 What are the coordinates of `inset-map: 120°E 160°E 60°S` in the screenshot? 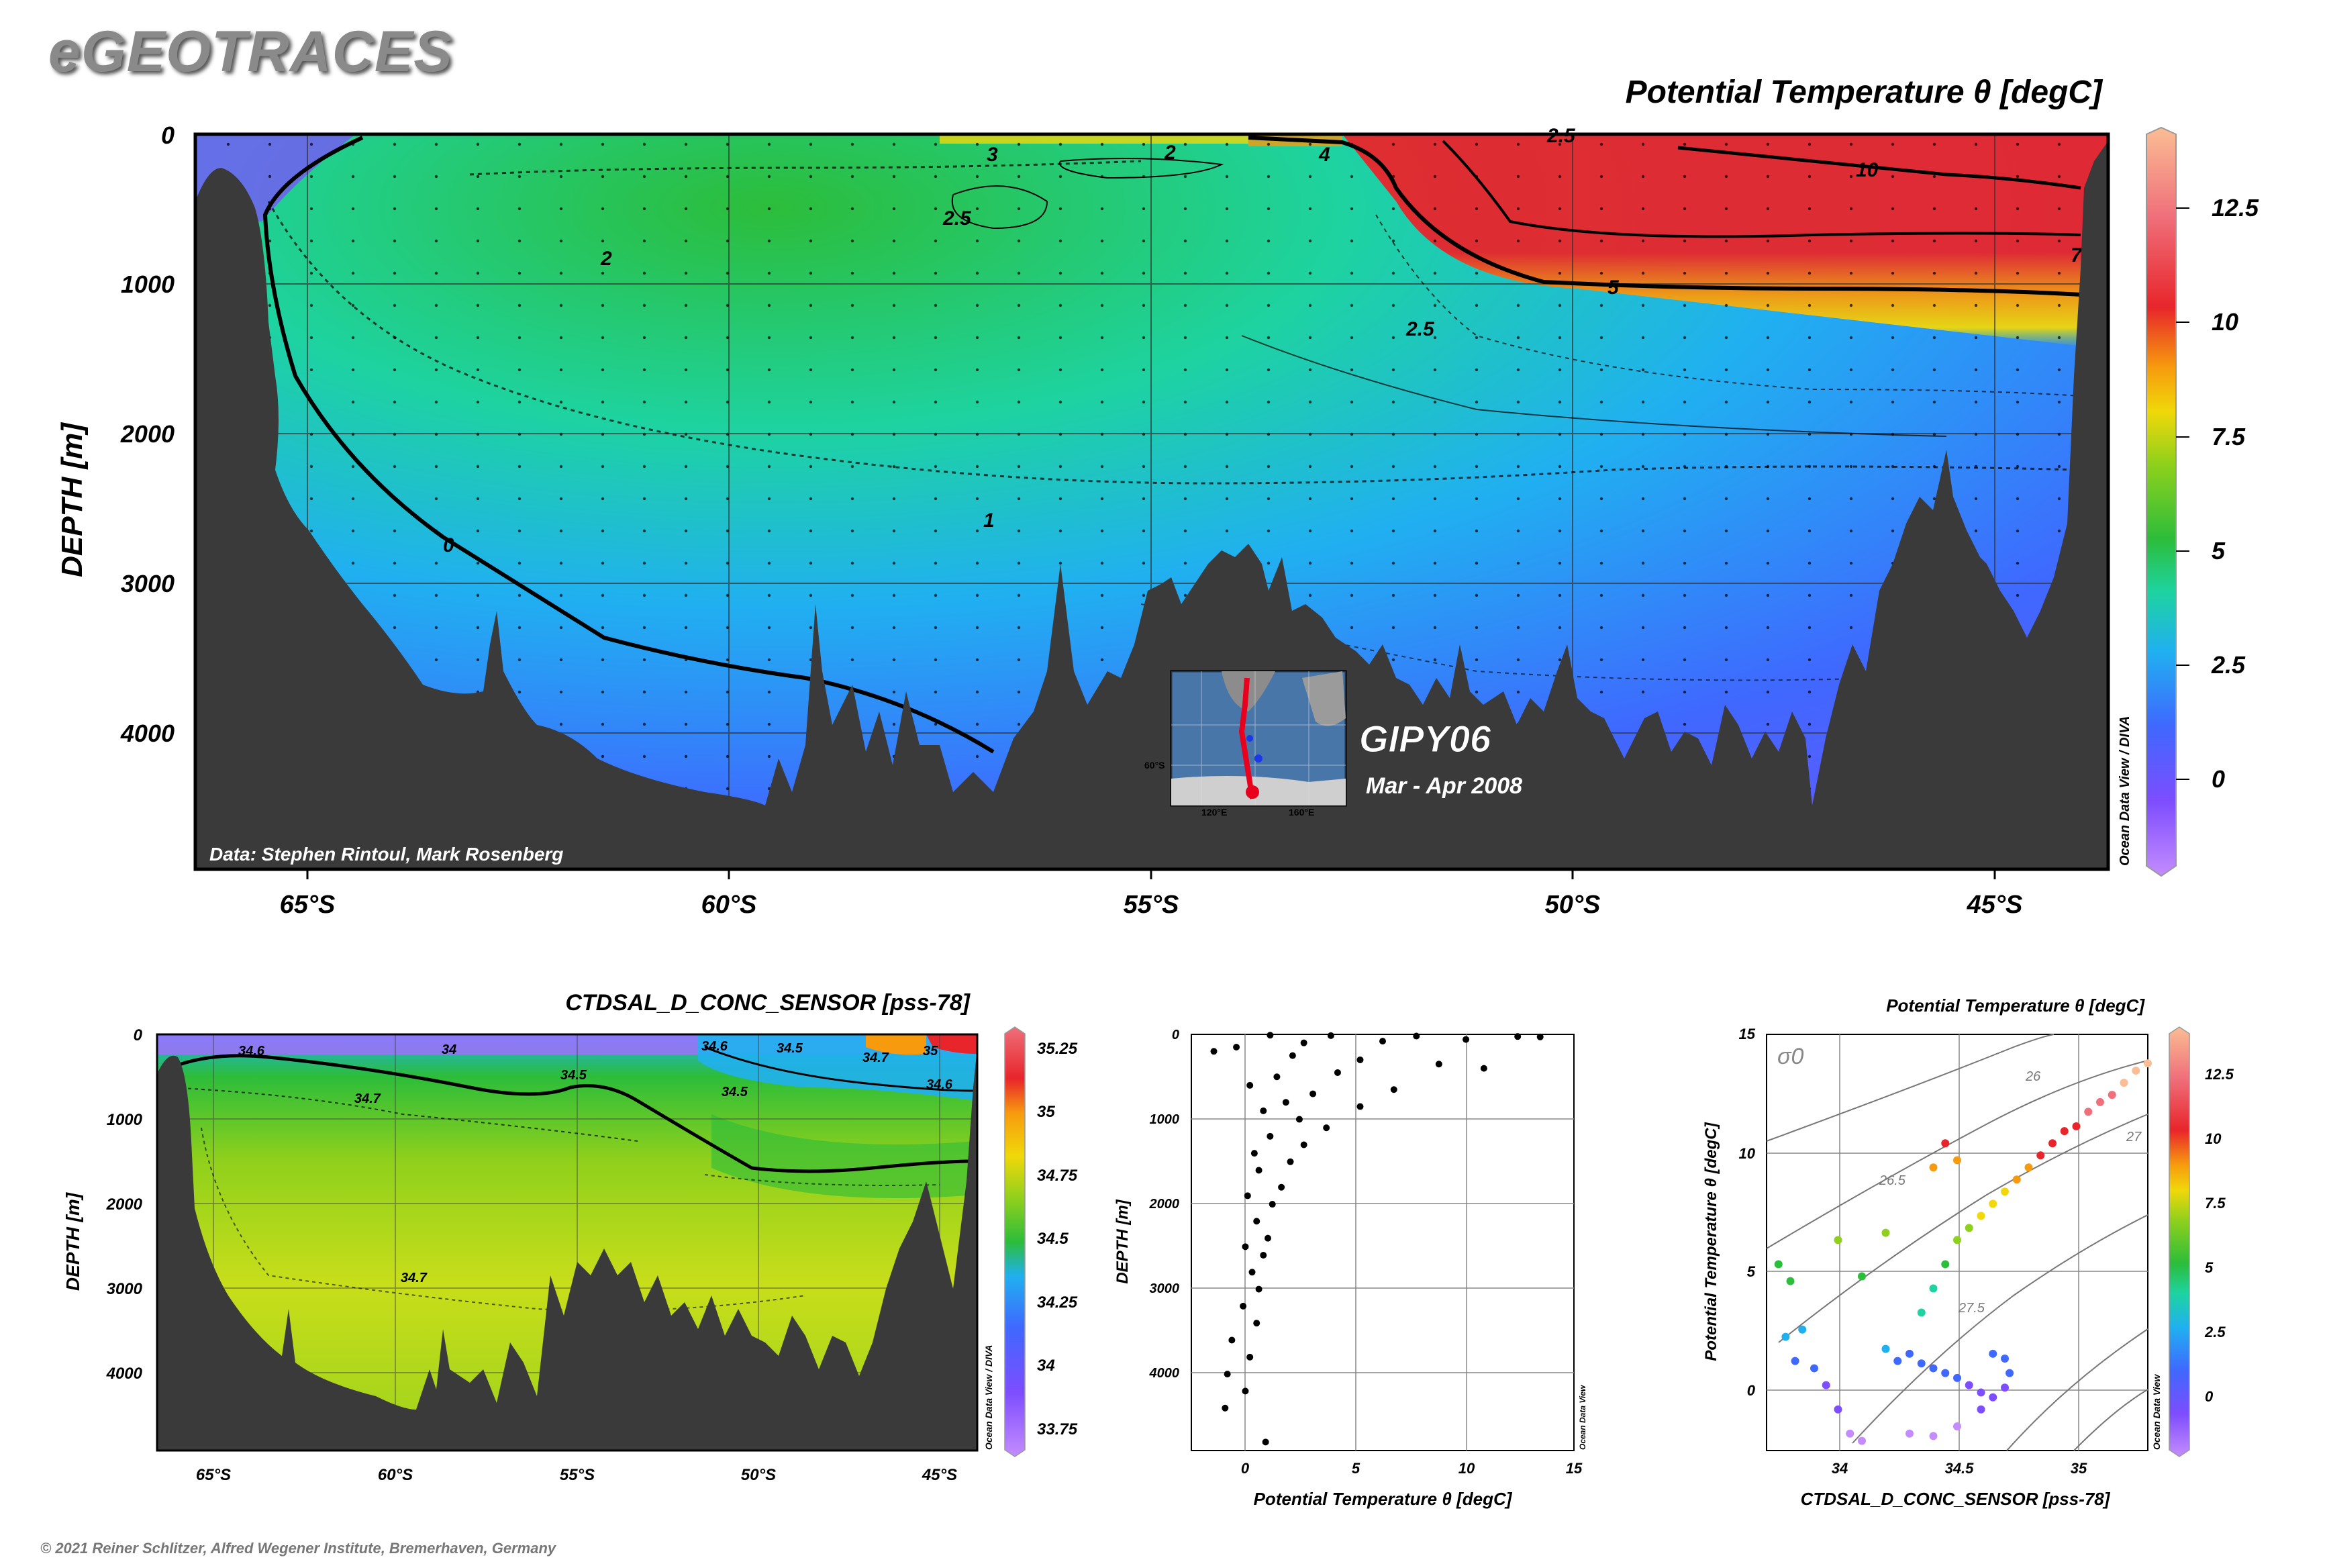 It's located at (1245, 744).